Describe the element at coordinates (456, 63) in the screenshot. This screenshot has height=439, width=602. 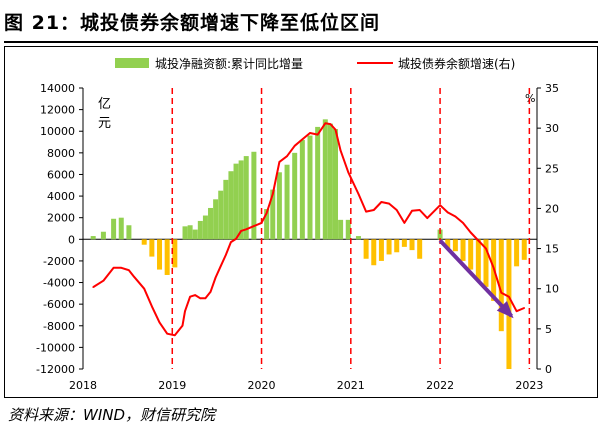
I see `legend-line-label: 城投债券余额增速(右)` at that location.